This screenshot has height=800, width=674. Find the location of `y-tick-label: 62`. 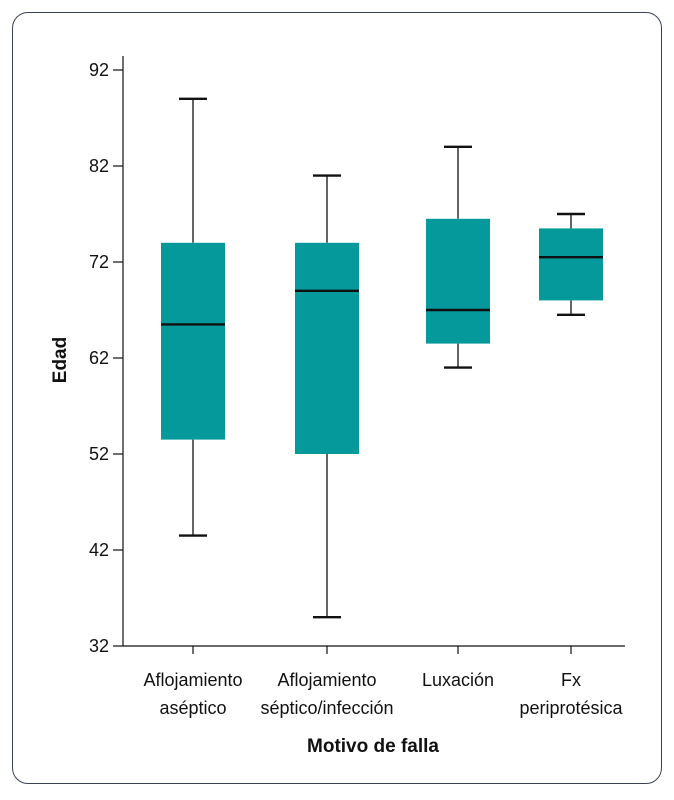

y-tick-label: 62 is located at coordinates (99, 358).